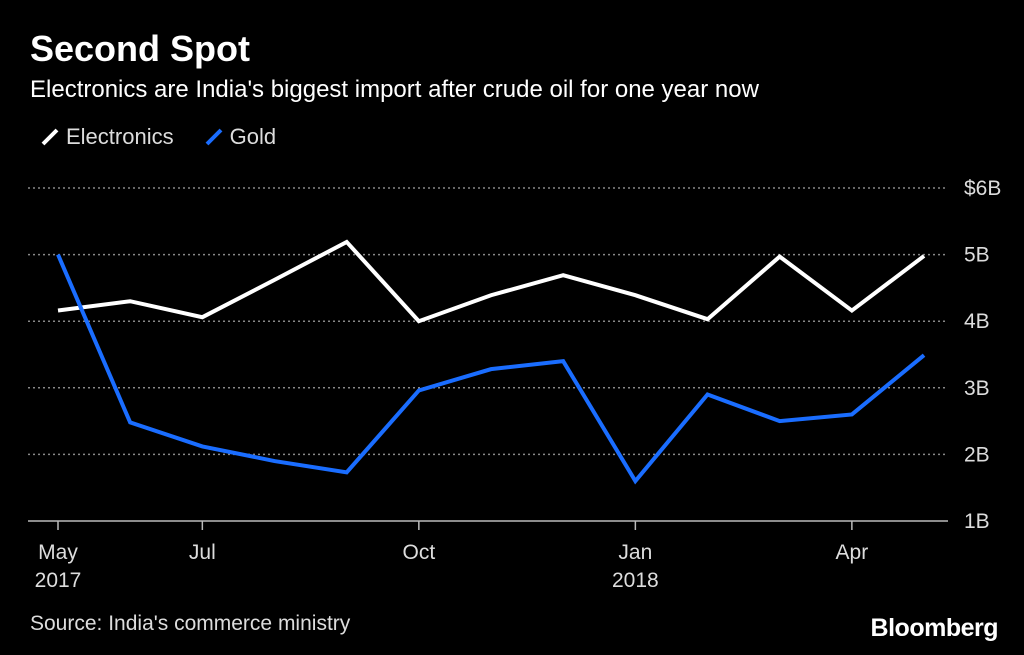  I want to click on source-note: Source: India's commerce ministry, so click(190, 623).